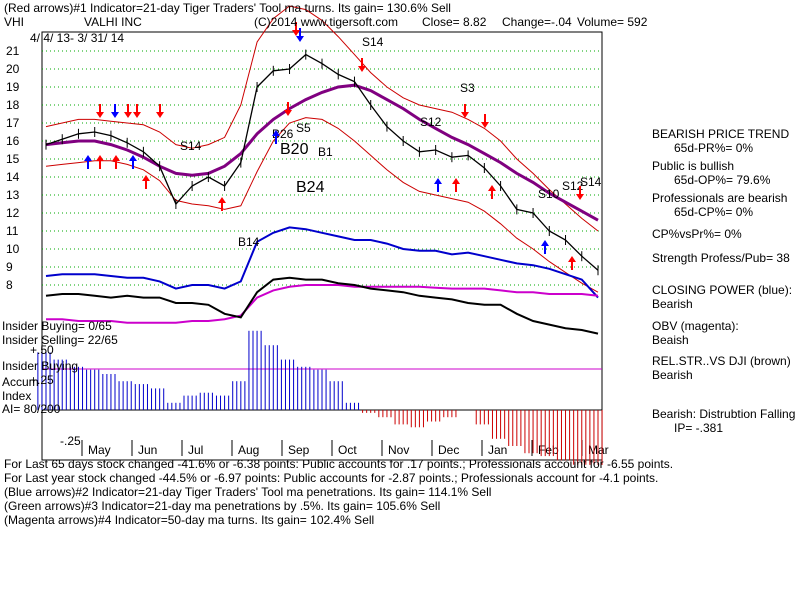  Describe the element at coordinates (714, 148) in the screenshot. I see `pr-value: 65d-PR%= 0%` at that location.